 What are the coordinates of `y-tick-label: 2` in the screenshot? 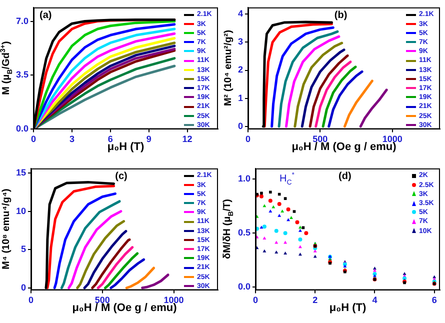 It's located at (241, 69).